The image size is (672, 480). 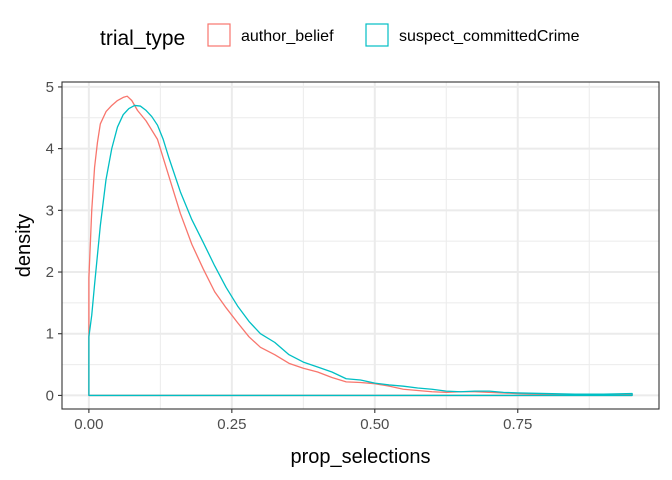 What do you see at coordinates (377, 35) in the screenshot?
I see `legend-key-suspect_committedCrime` at bounding box center [377, 35].